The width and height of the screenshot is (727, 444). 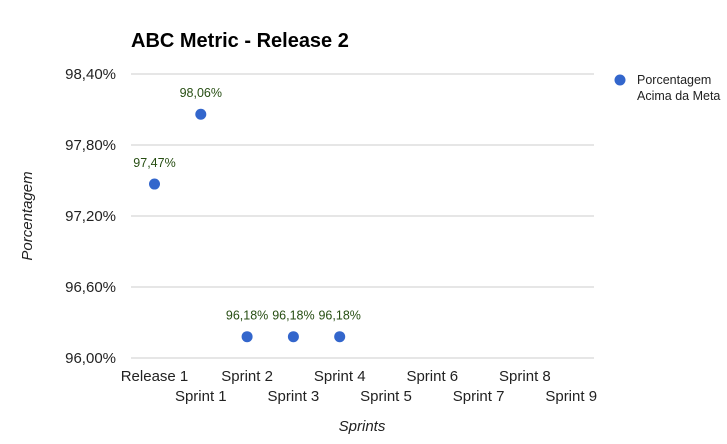 I want to click on x-tick-label: Sprint 2, so click(x=247, y=376).